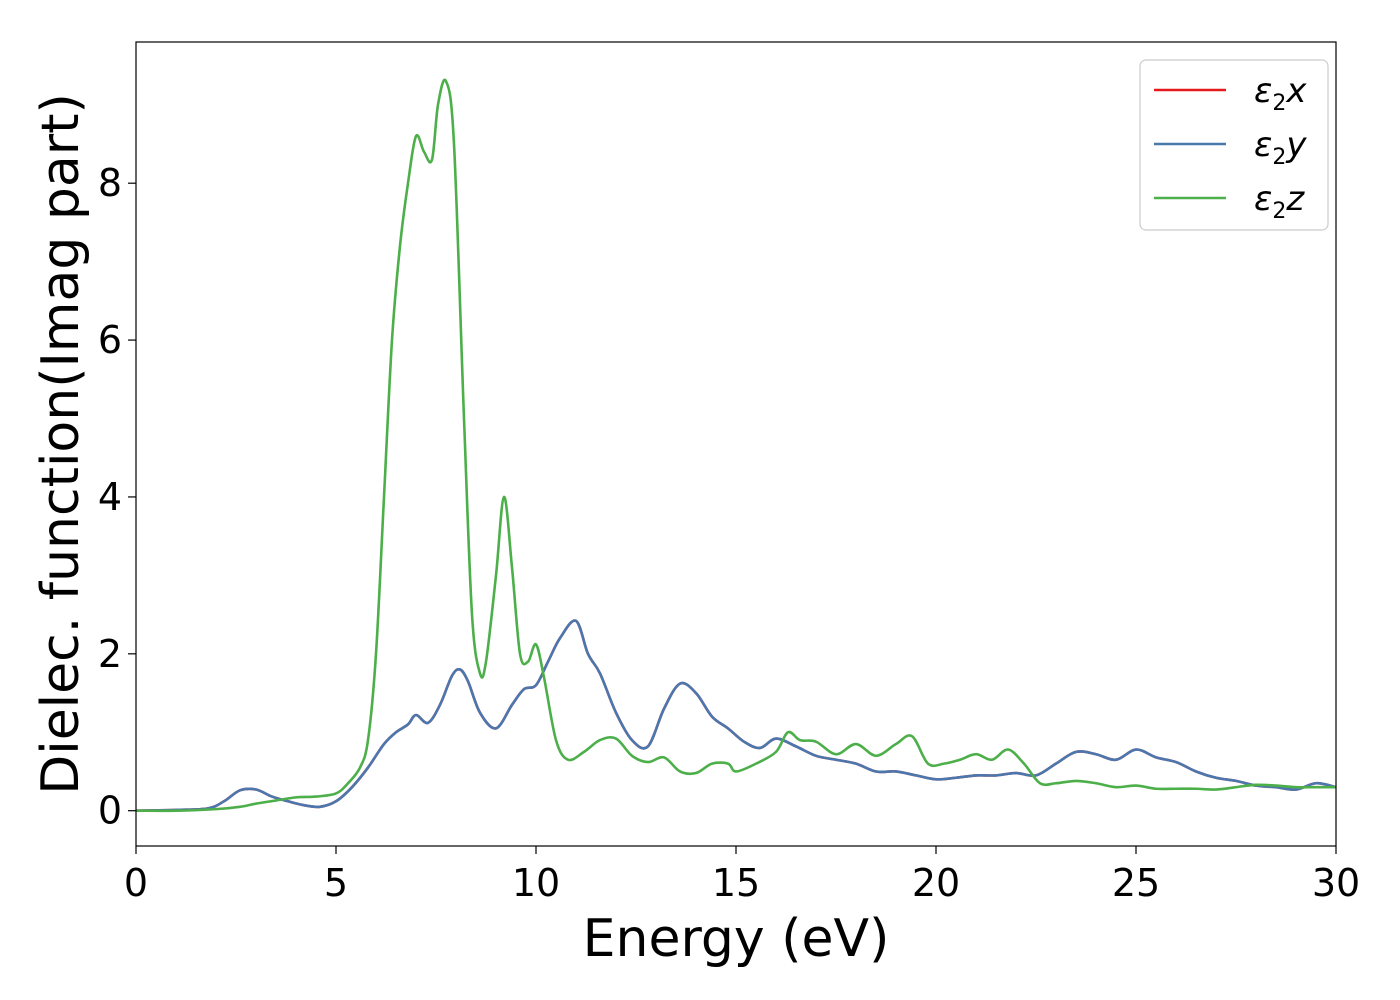 Image resolution: width=1400 pixels, height=1000 pixels. Describe the element at coordinates (136, 883) in the screenshot. I see `x-tick-label: 0` at that location.